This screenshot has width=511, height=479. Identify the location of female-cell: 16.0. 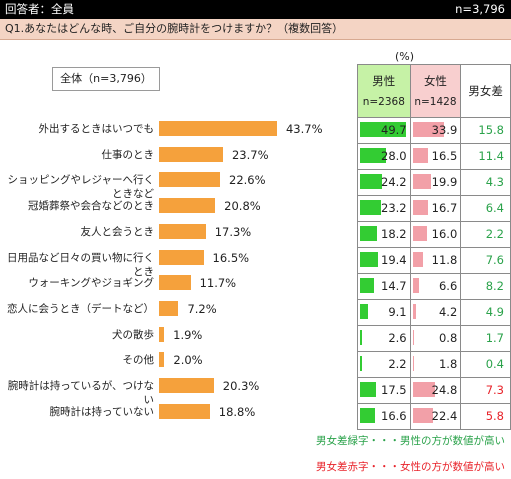
(435, 234).